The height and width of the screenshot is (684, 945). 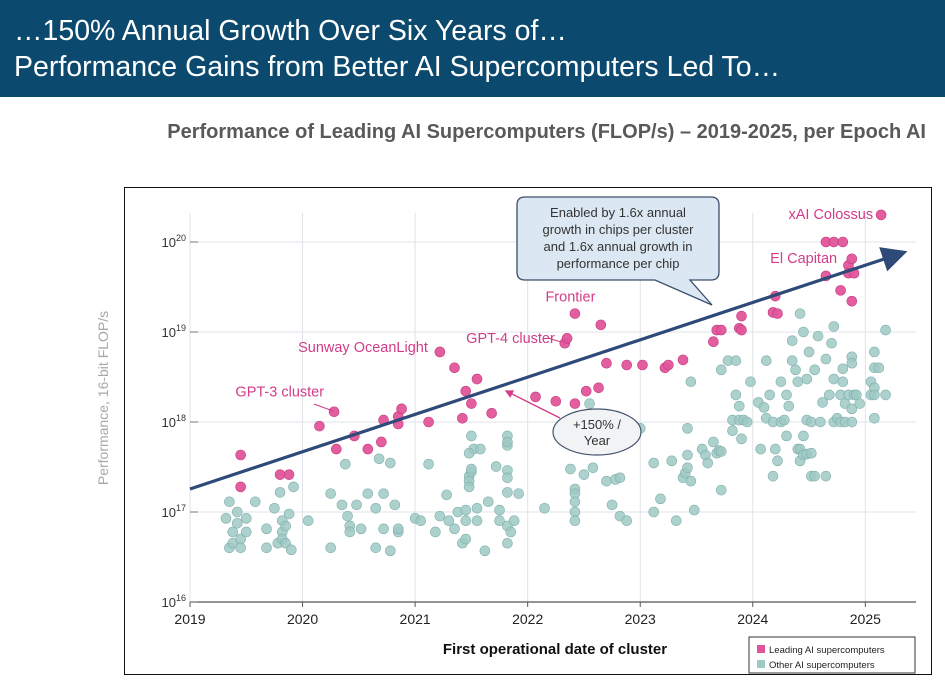 I want to click on x-axis-title: First operational date of cluster, so click(x=555, y=649).